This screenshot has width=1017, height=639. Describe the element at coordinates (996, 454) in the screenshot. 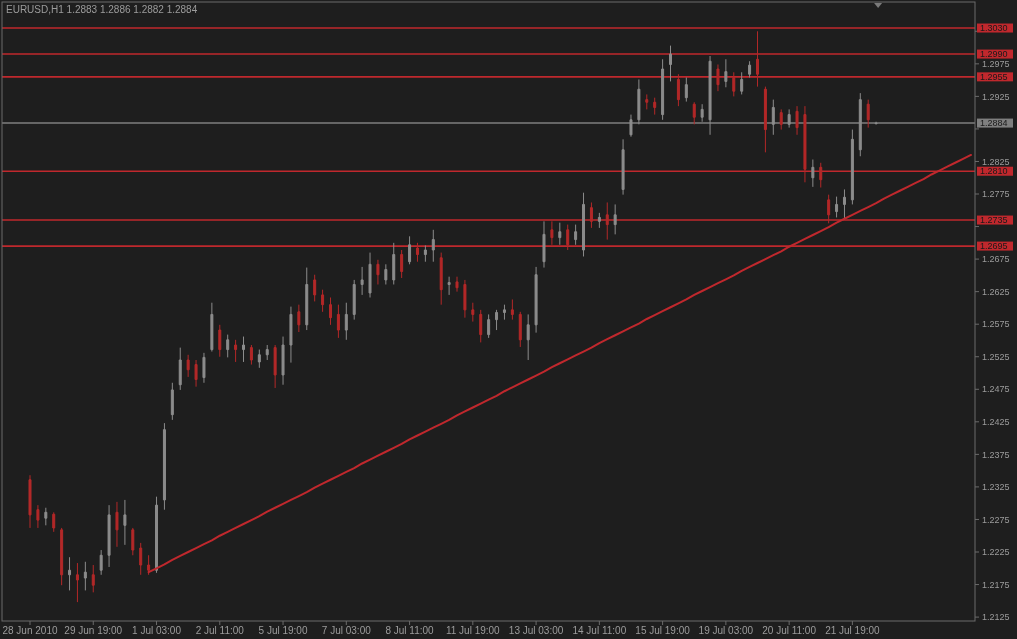

I see `y-tick-label: 1.2375` at that location.